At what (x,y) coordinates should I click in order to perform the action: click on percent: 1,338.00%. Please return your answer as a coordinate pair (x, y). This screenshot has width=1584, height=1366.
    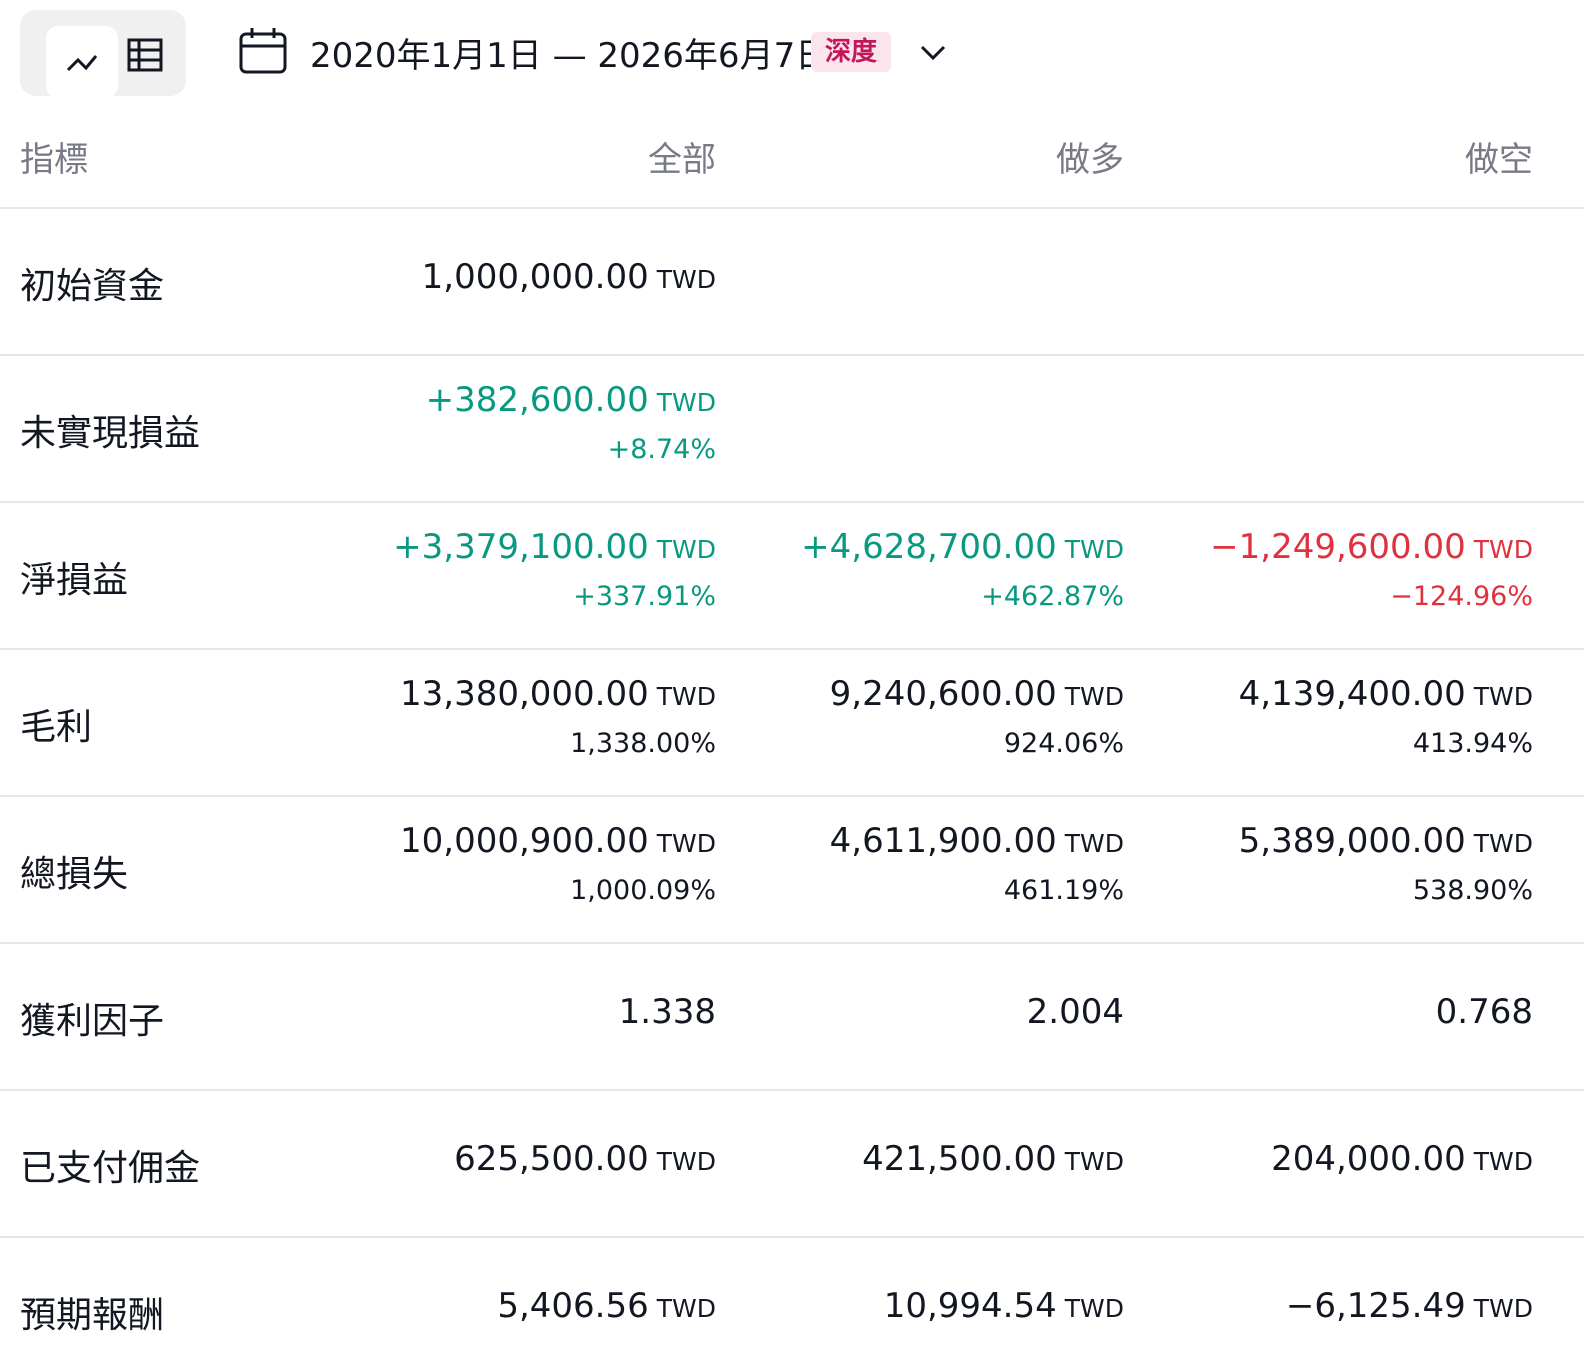
    Looking at the image, I should click on (643, 743).